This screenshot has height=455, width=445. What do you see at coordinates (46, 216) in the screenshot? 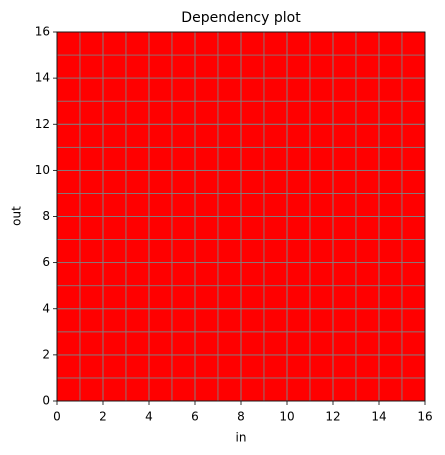
I see `y-tick-label: 8` at bounding box center [46, 216].